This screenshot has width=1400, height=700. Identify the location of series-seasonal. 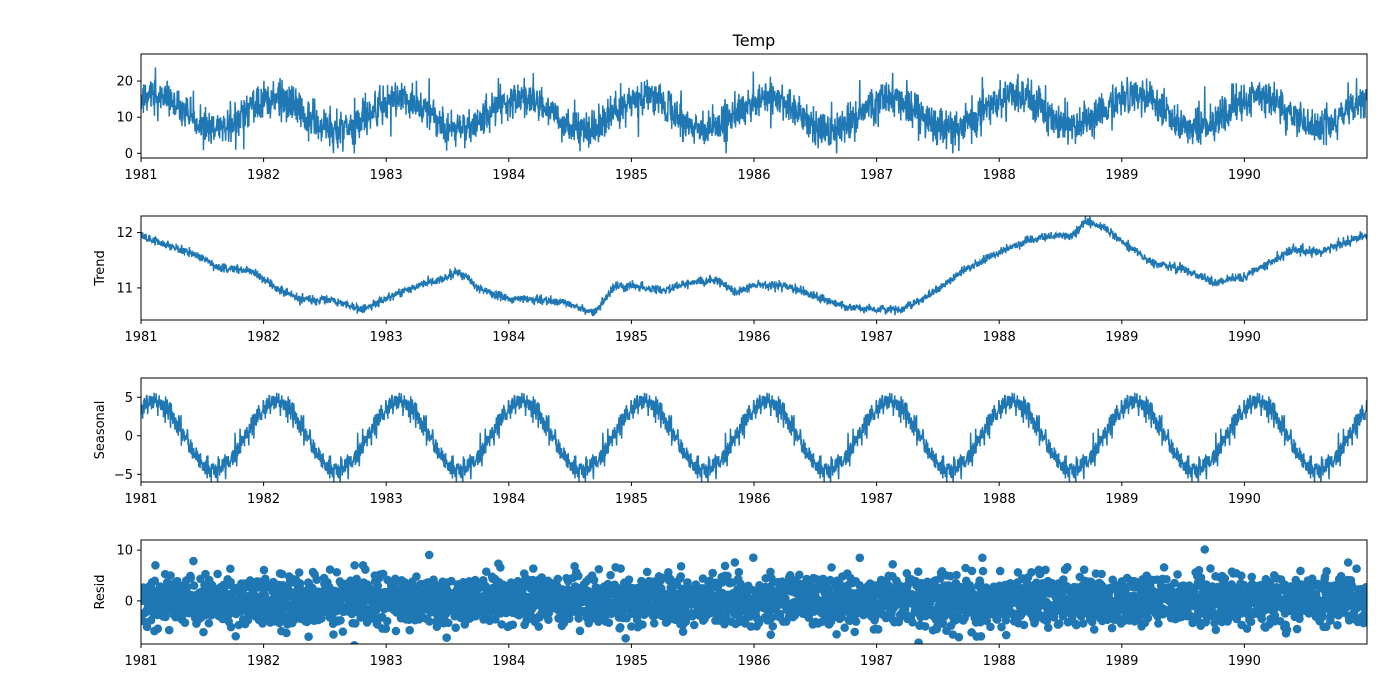
(754, 437).